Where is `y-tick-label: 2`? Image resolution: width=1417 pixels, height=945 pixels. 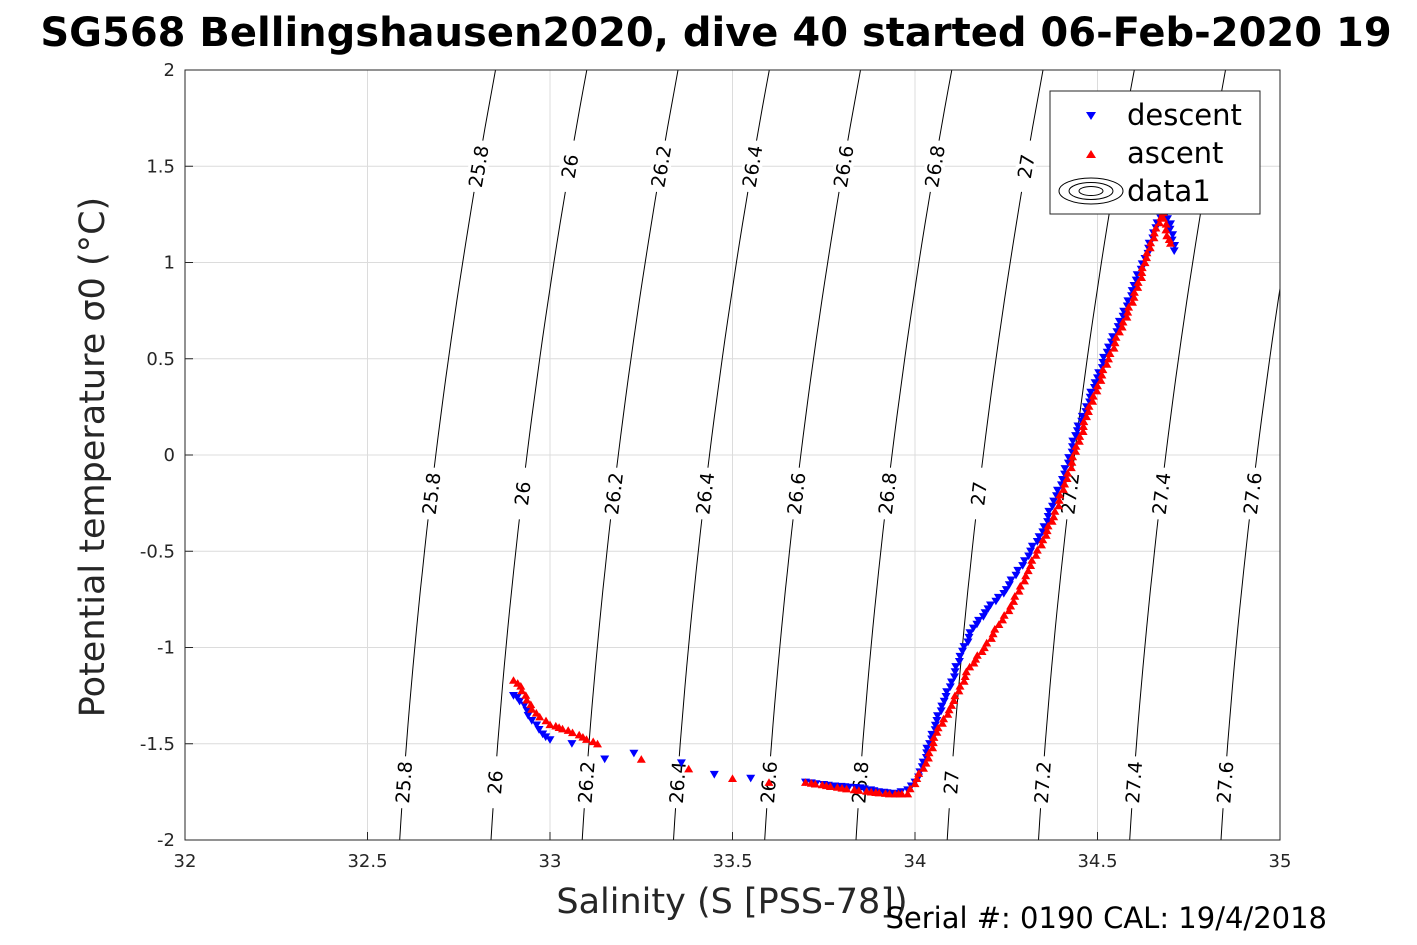 y-tick-label: 2 is located at coordinates (169, 70).